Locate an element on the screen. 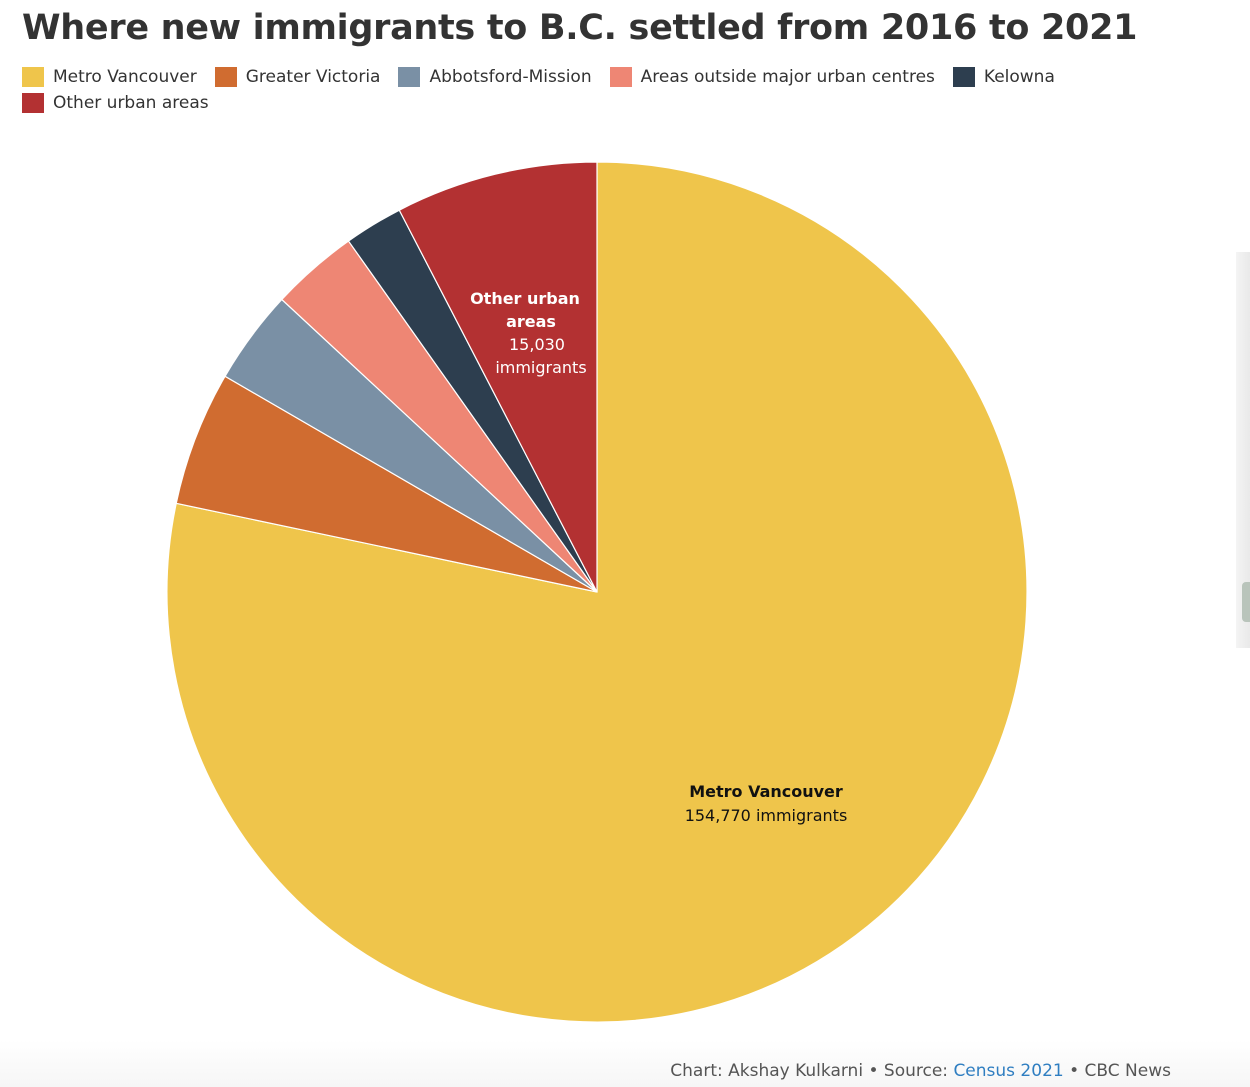  legend-label: Kelowna is located at coordinates (1019, 76).